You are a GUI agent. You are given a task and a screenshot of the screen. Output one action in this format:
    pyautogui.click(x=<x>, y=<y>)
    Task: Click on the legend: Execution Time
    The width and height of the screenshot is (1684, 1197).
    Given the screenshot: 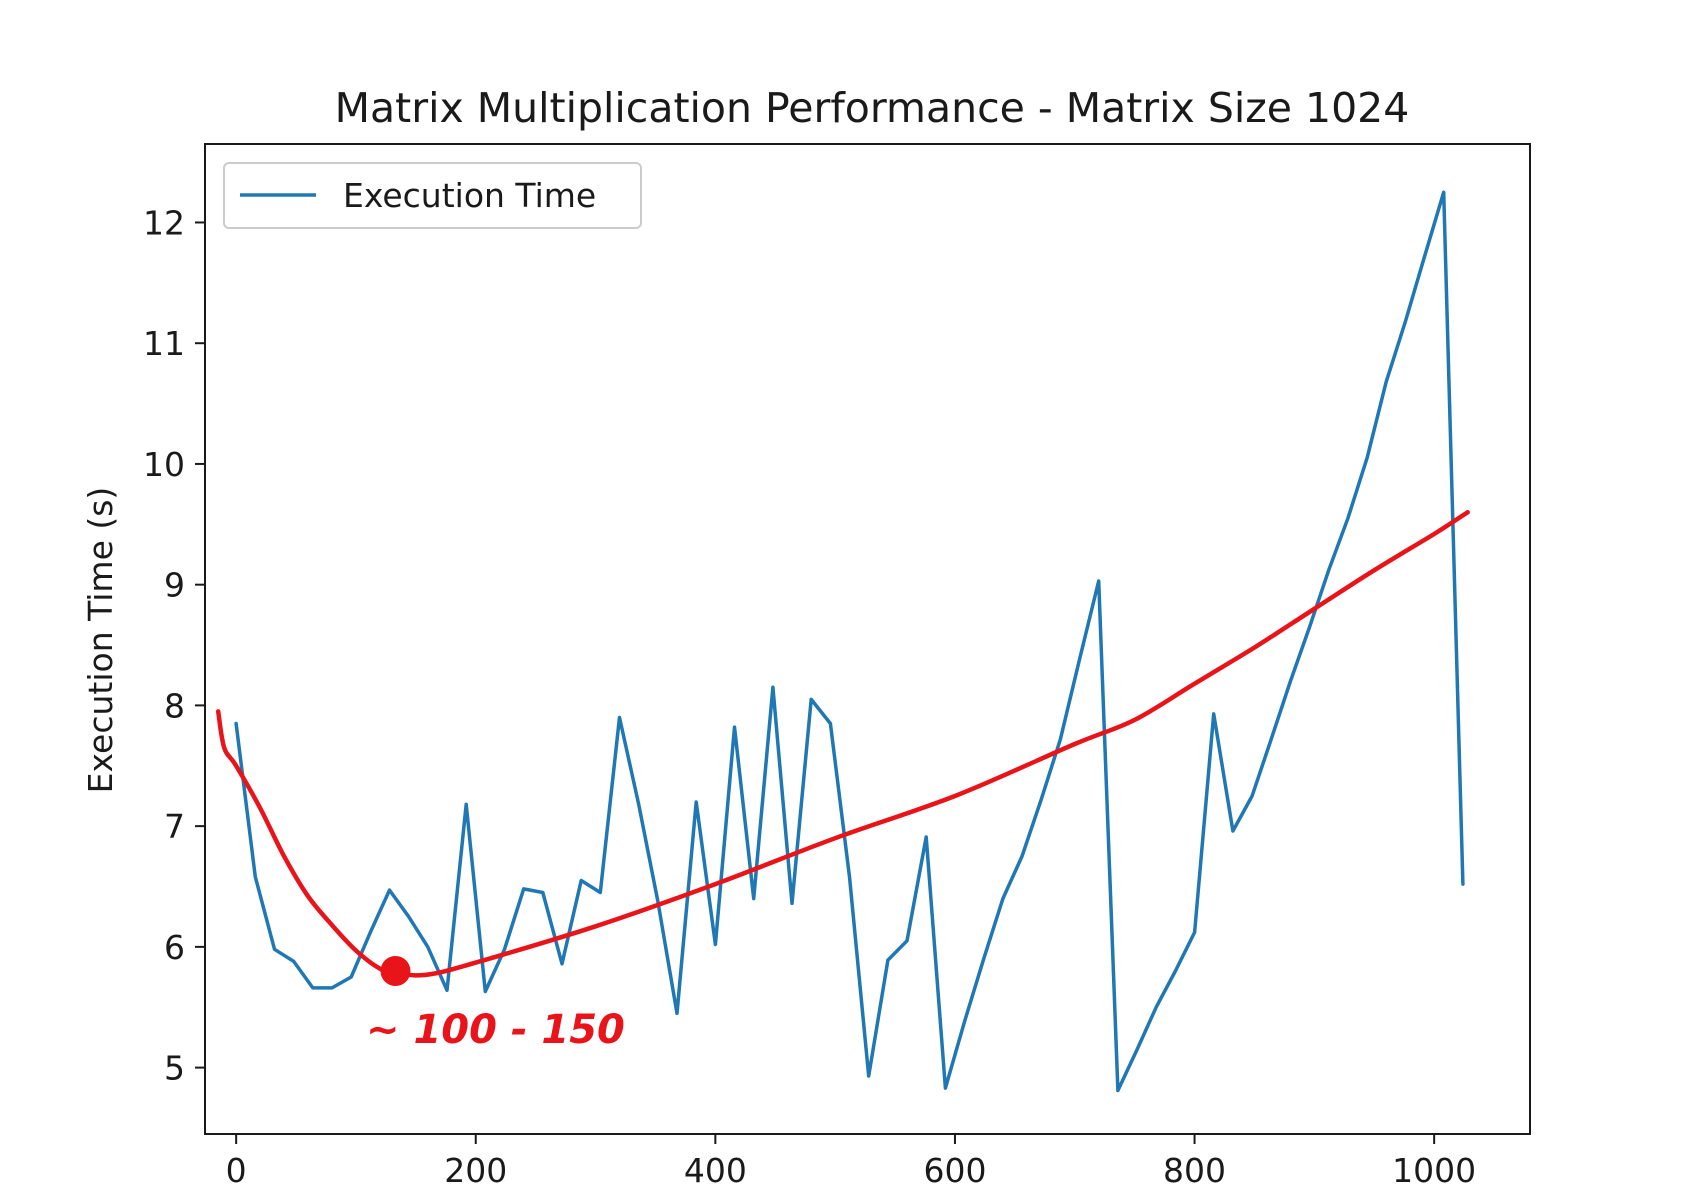 What is the action you would take?
    pyautogui.click(x=432, y=195)
    